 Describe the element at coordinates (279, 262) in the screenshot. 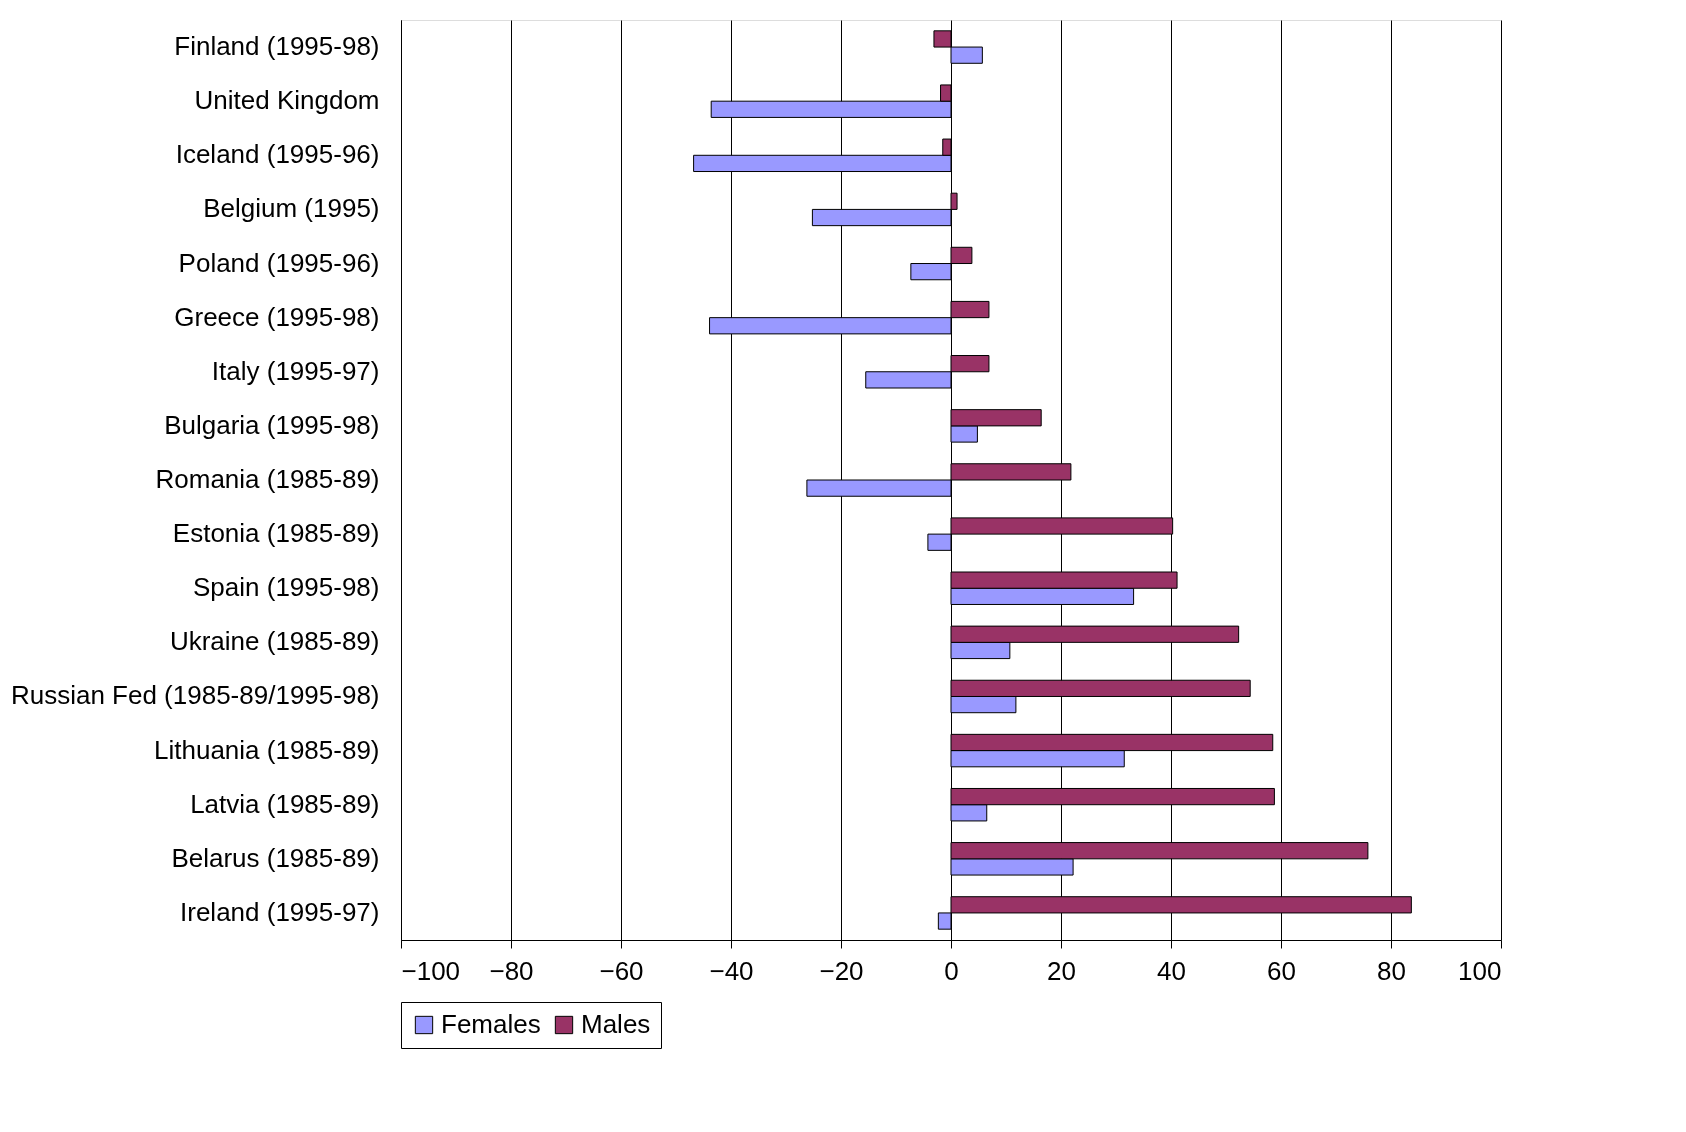

I see `y-tick-label: Poland (1995-96)` at that location.